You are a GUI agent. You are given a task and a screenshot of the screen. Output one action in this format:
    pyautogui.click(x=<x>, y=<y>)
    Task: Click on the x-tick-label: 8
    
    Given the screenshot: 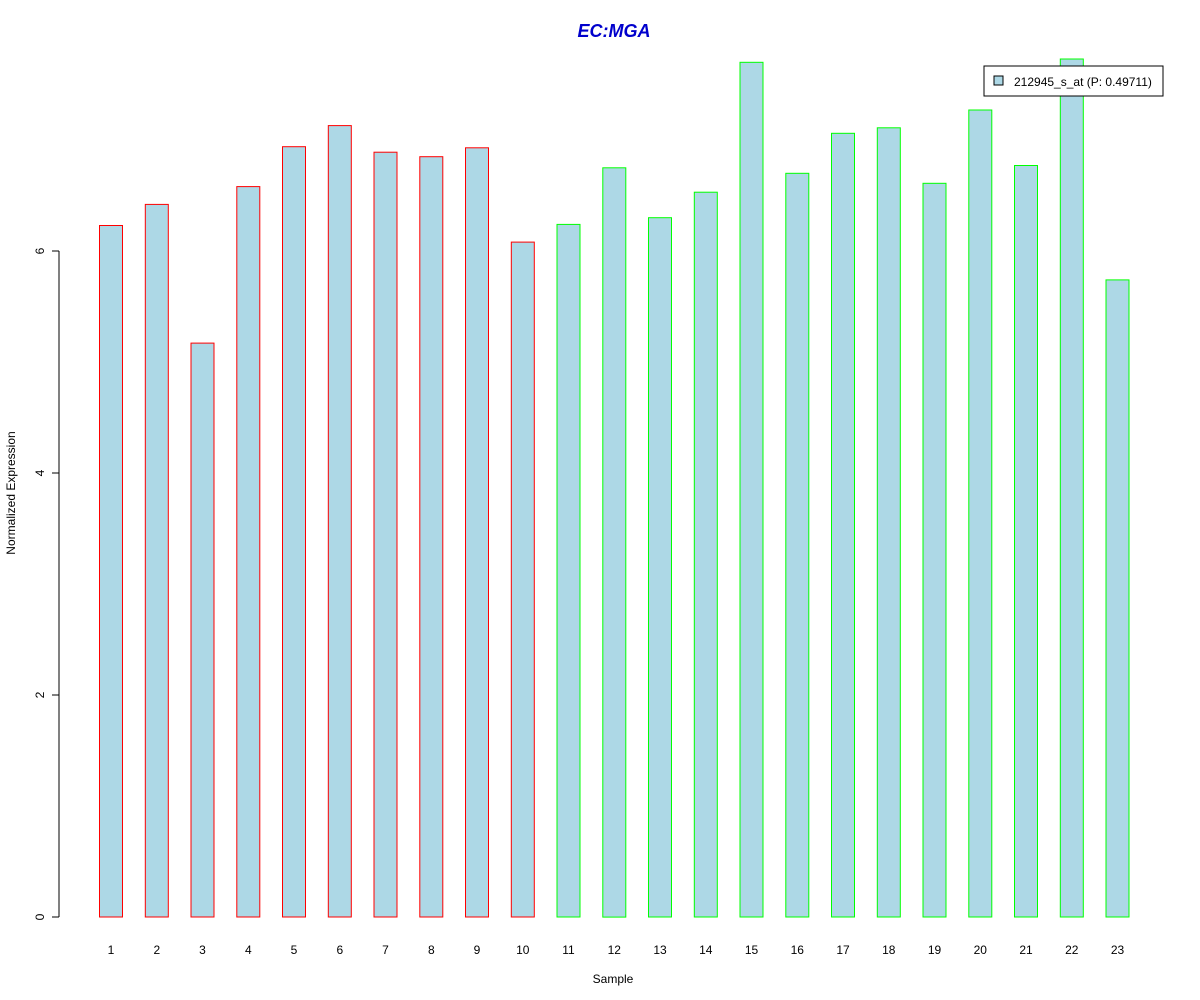 What is the action you would take?
    pyautogui.click(x=431, y=950)
    